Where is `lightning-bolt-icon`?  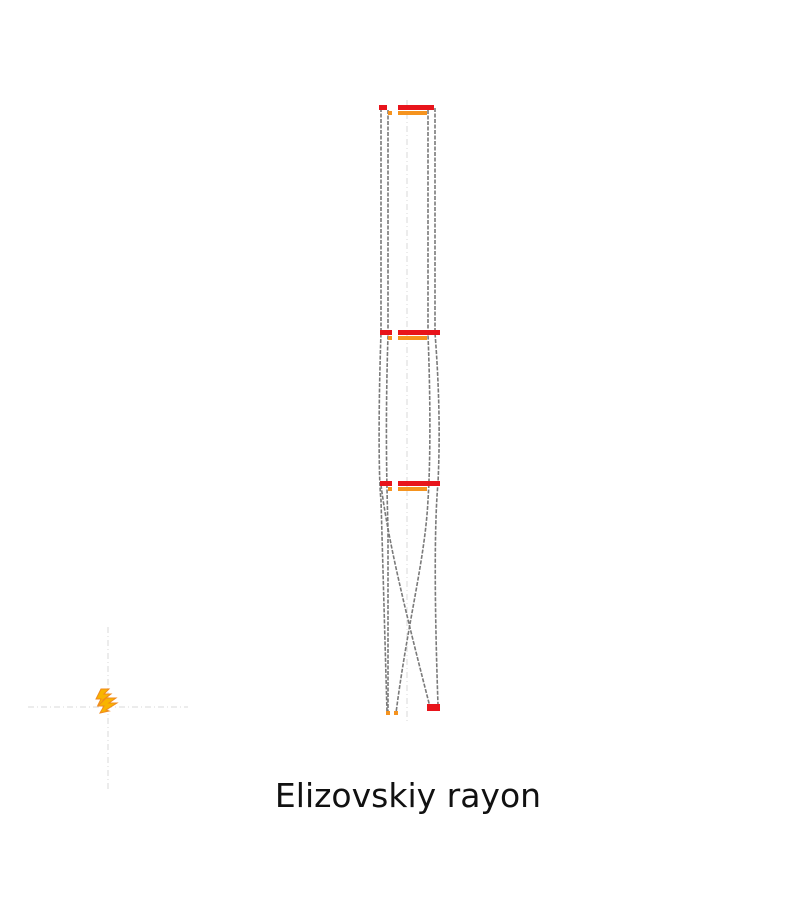
lightning-bolt-icon is located at coordinates (107, 701).